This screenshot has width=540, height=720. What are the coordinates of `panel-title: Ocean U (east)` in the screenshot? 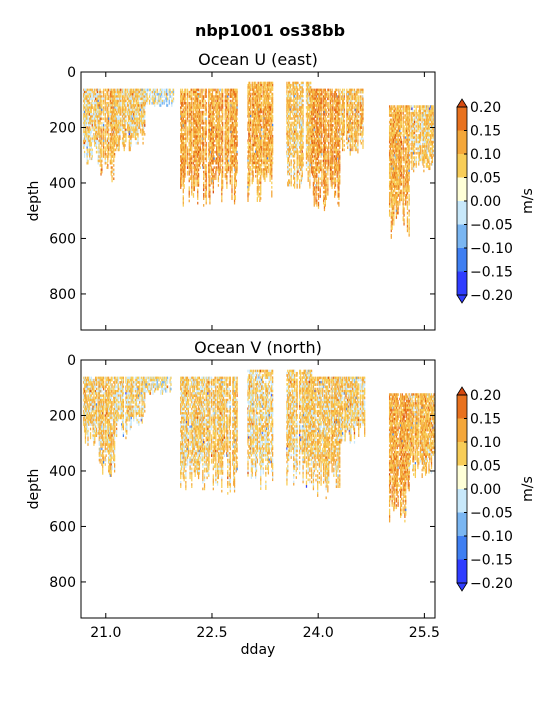 It's located at (258, 59).